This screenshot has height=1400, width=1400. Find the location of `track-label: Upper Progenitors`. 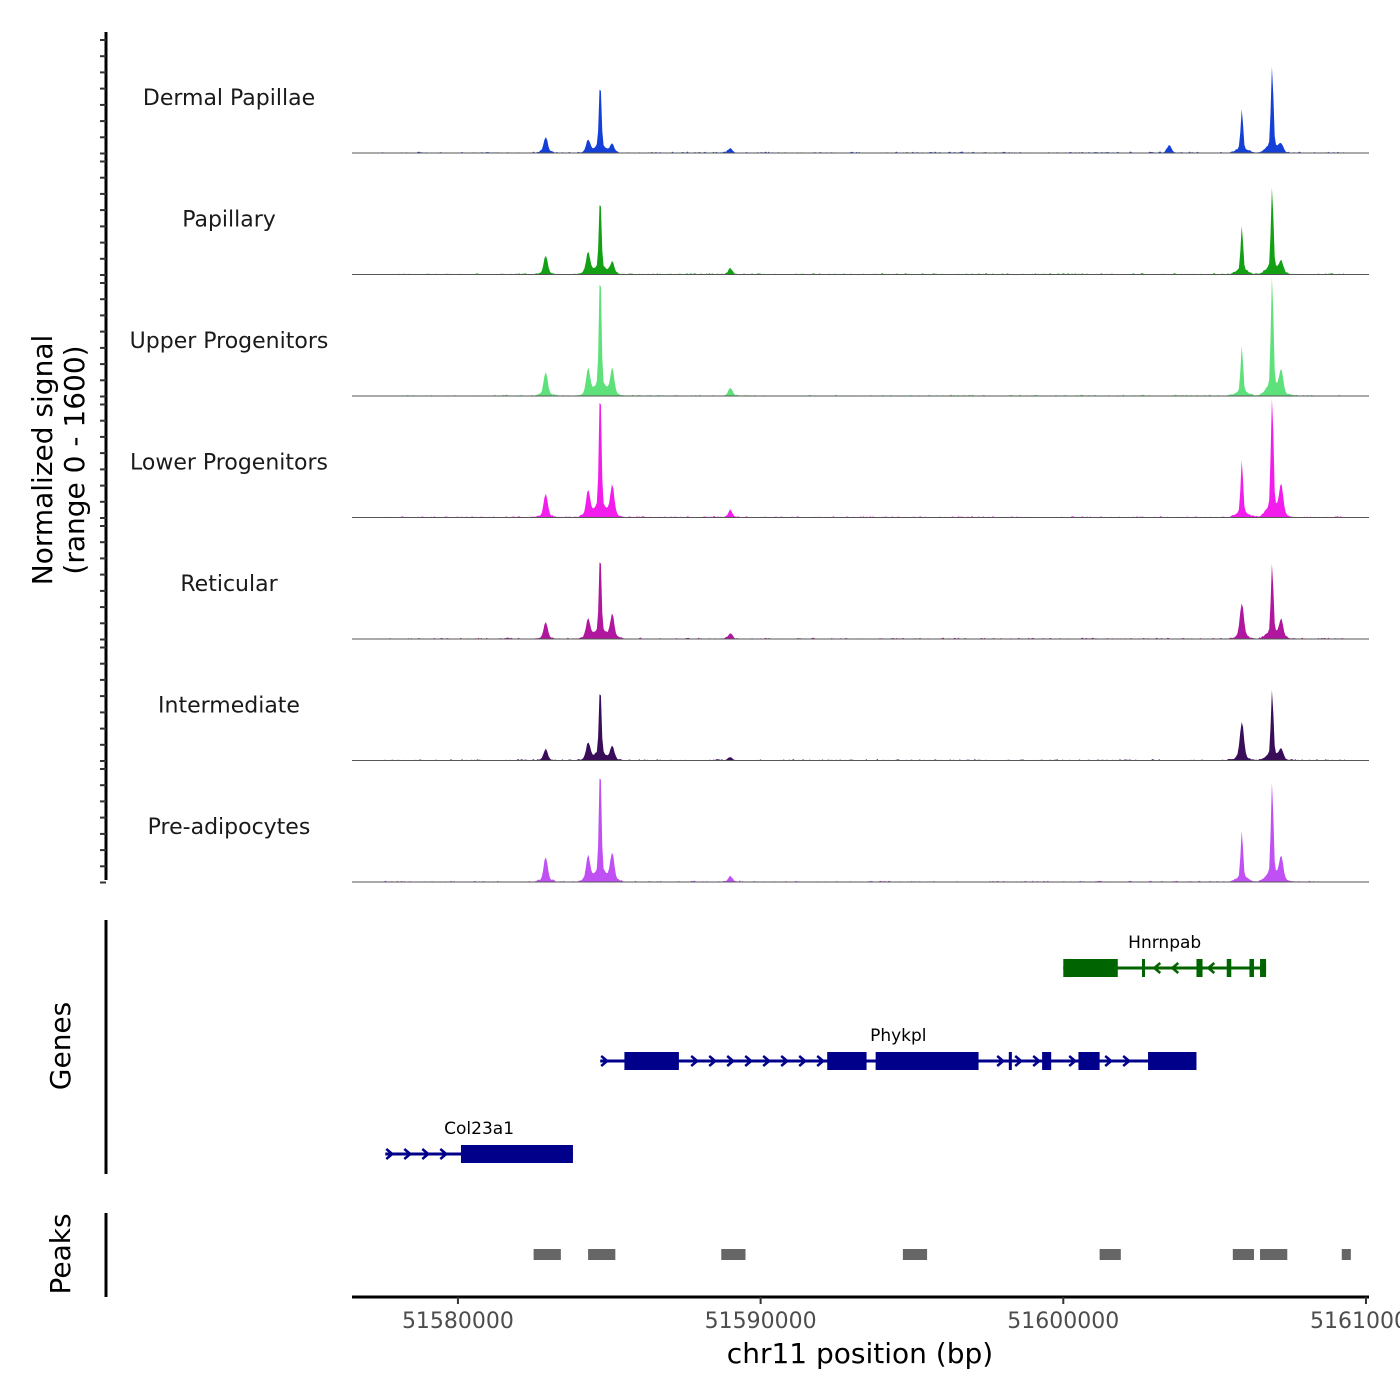

track-label: Upper Progenitors is located at coordinates (229, 341).